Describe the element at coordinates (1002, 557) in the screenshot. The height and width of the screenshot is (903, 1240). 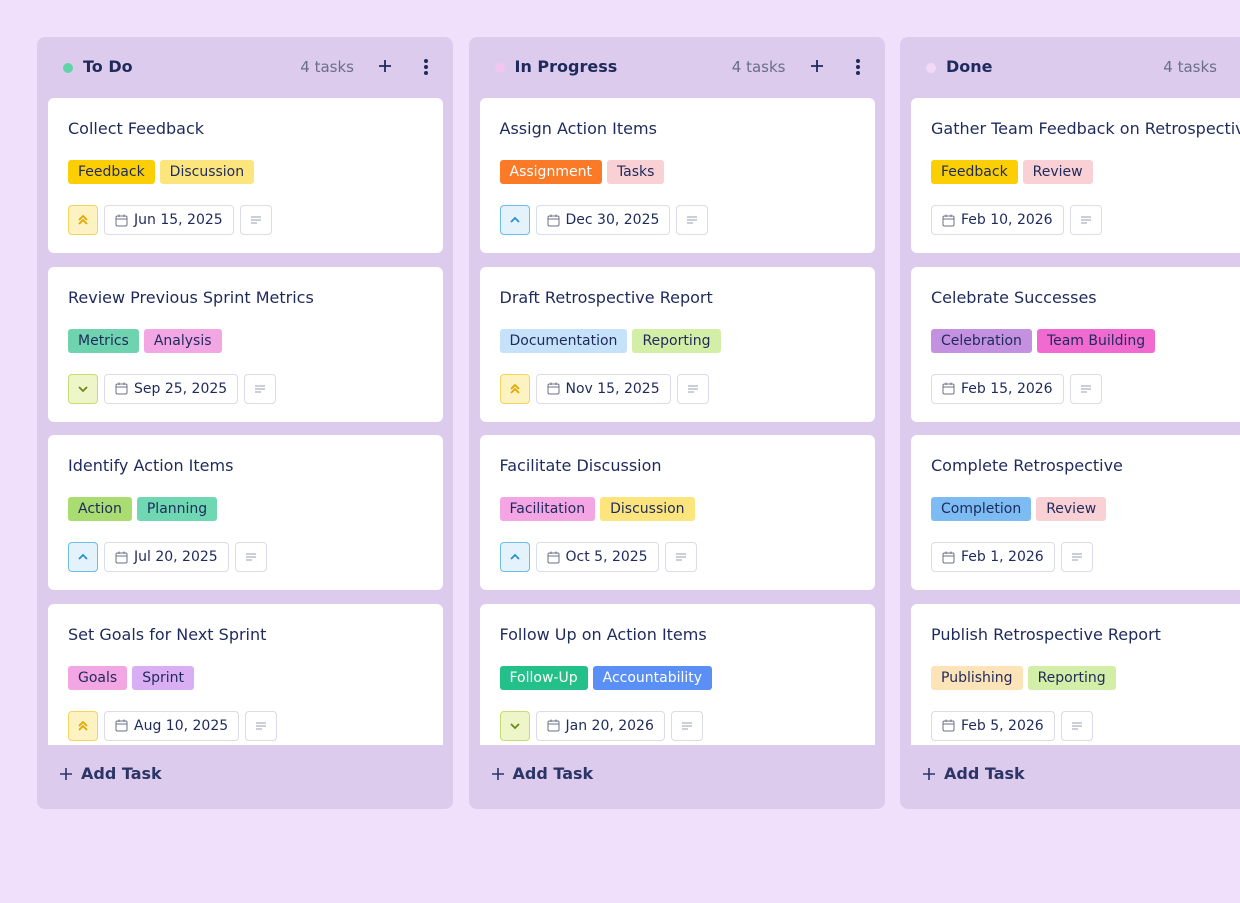
I see `date-text: Feb 1, 2026` at that location.